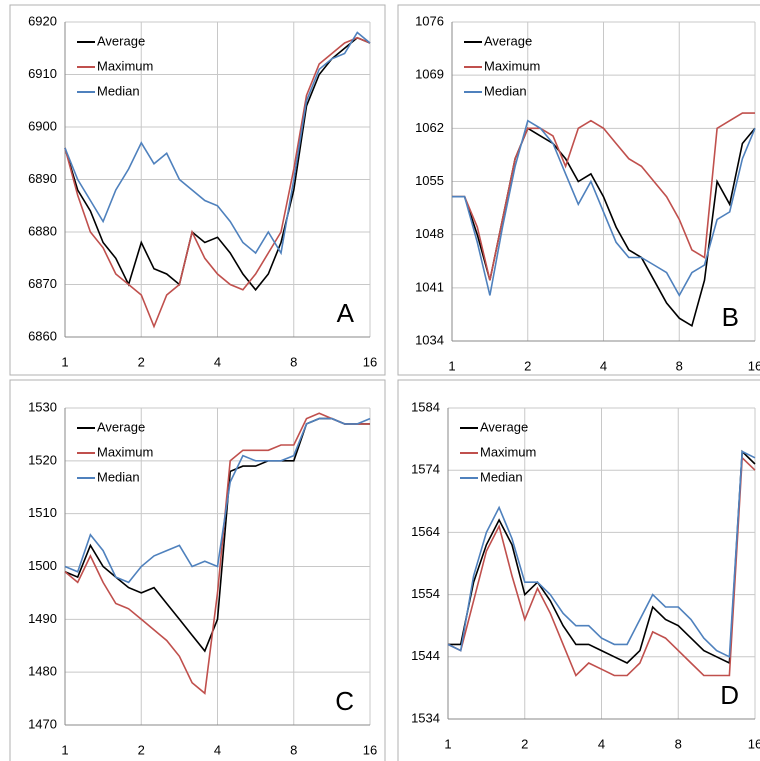 The width and height of the screenshot is (760, 761). Describe the element at coordinates (42, 230) in the screenshot. I see `y-tick-label: 6880` at that location.